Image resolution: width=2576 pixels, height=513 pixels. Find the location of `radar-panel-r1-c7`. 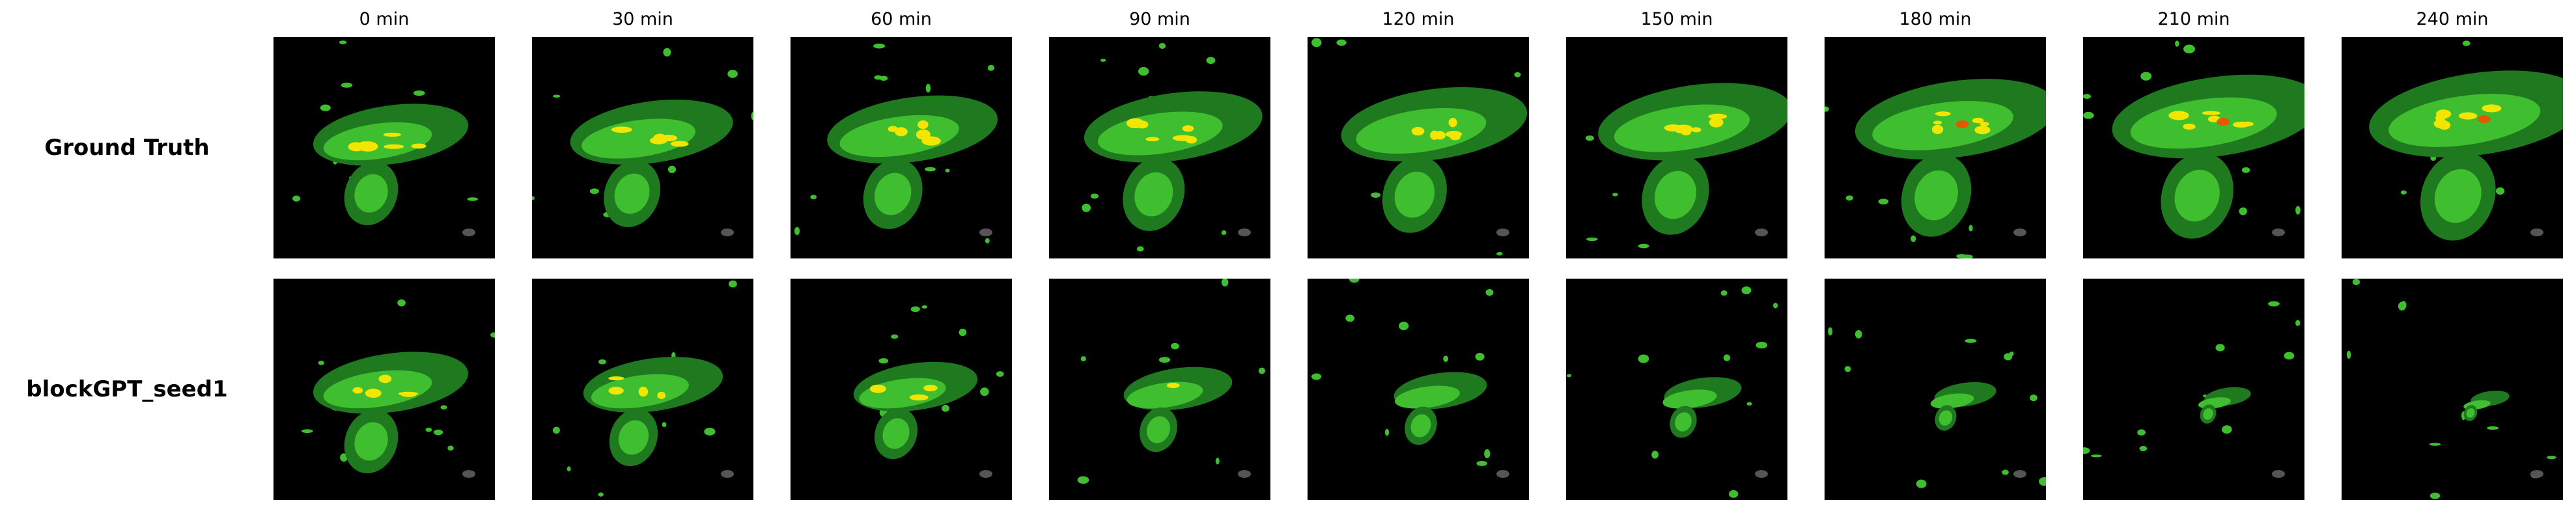

radar-panel-r1-c7 is located at coordinates (2193, 389).